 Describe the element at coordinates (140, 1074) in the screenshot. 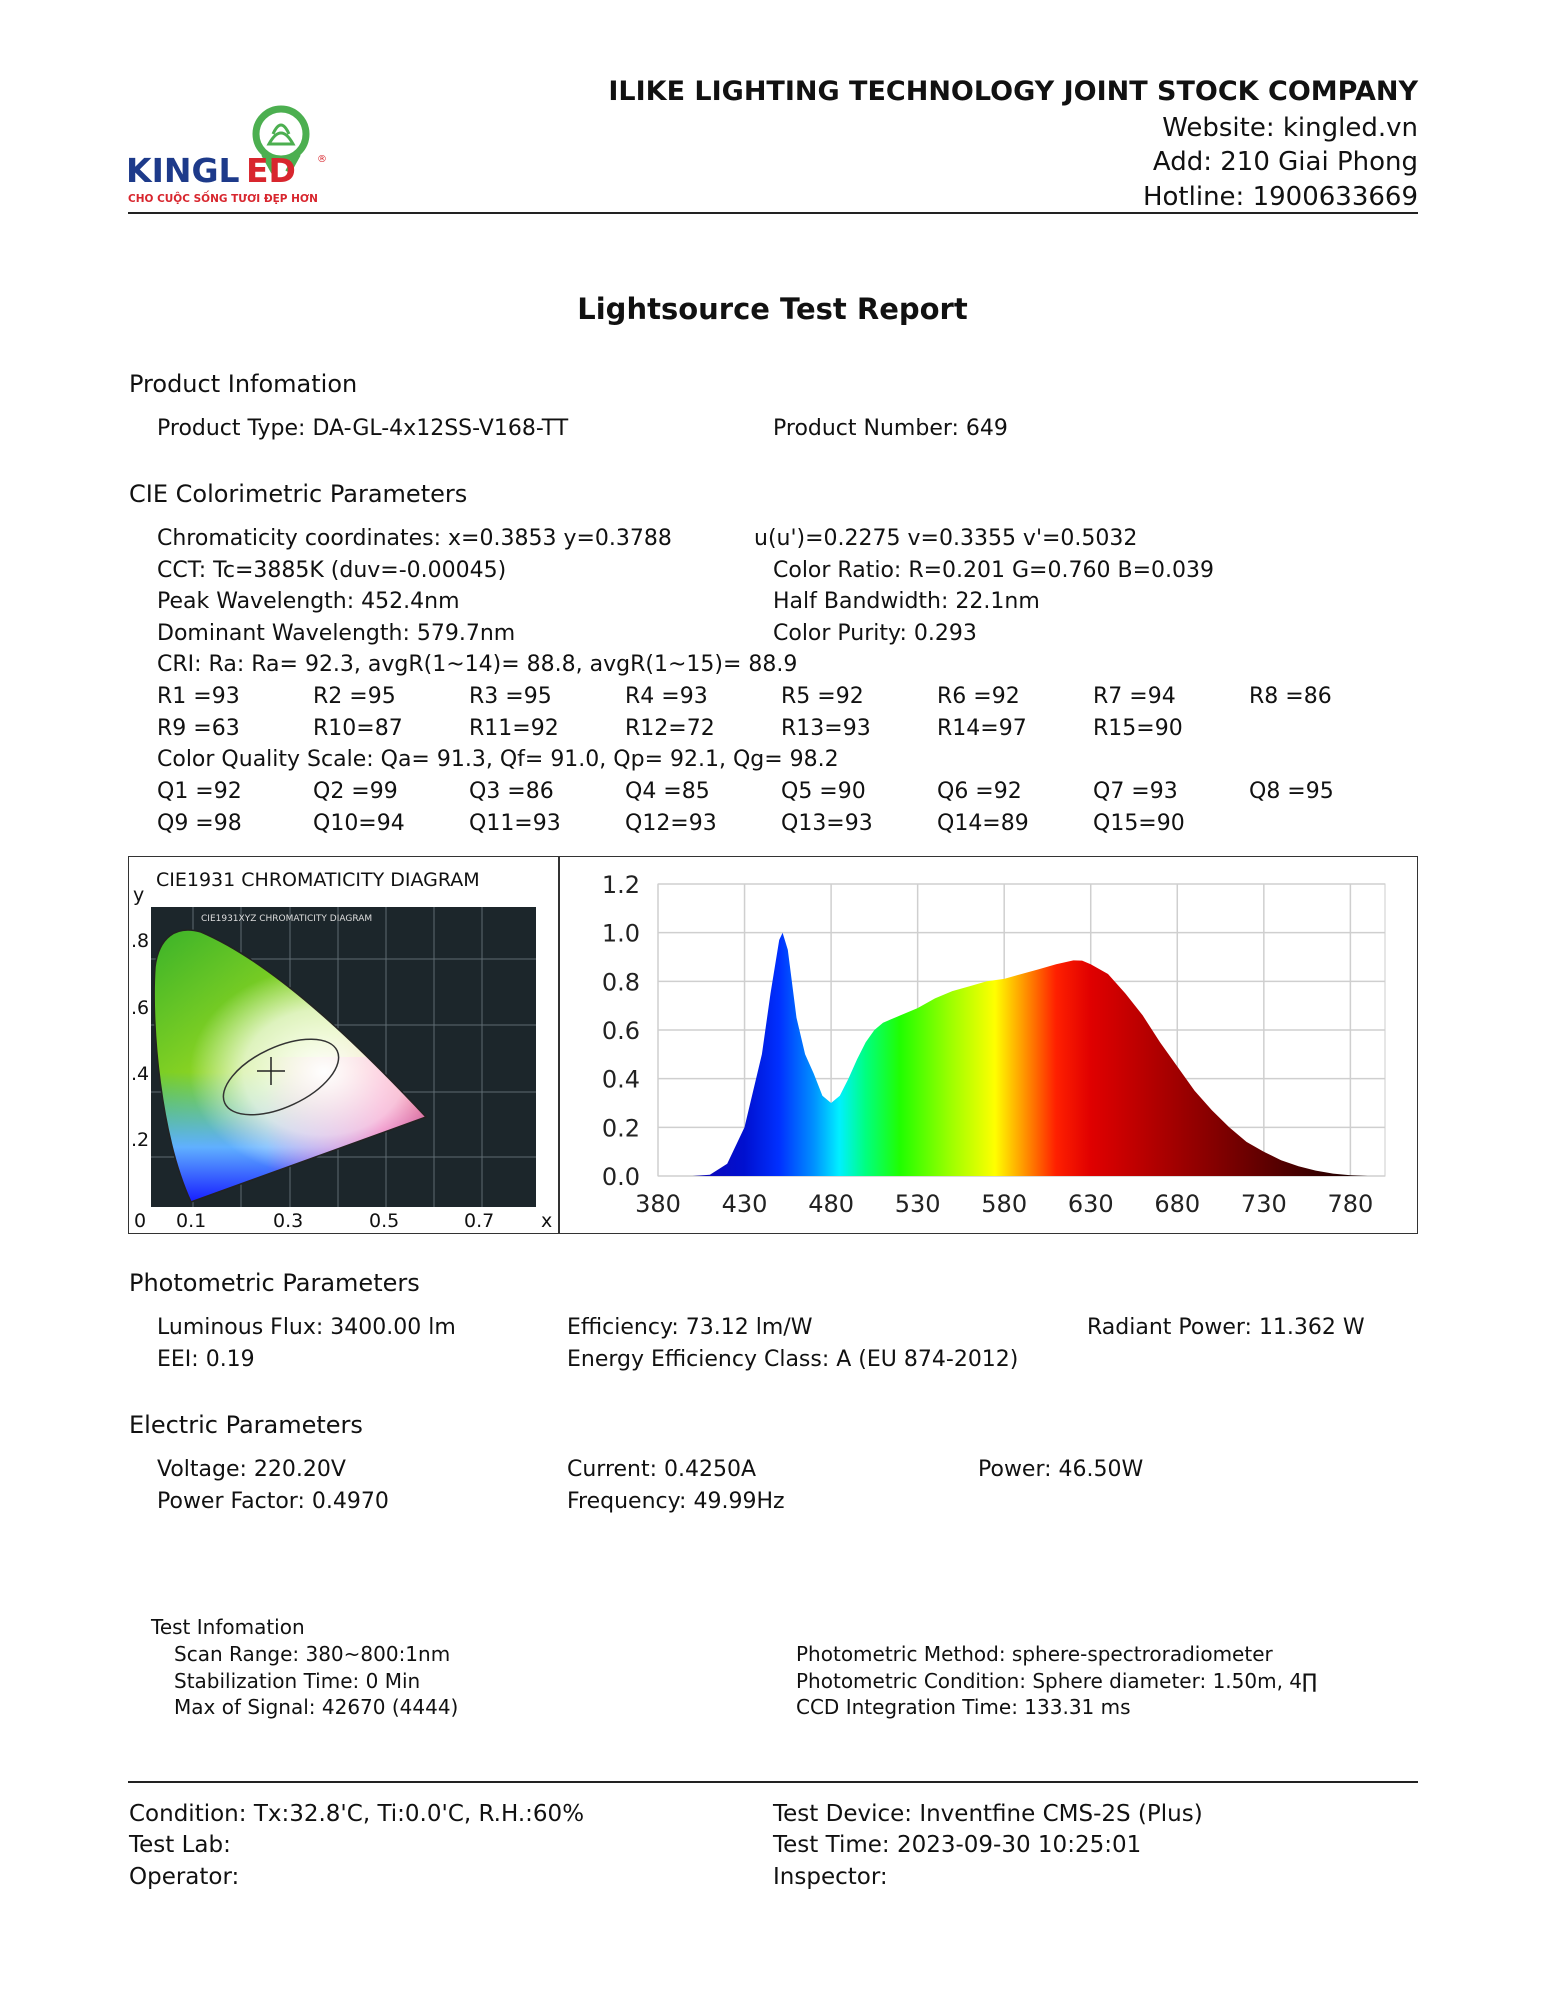

I see `cie-y-tick-label: .4` at that location.